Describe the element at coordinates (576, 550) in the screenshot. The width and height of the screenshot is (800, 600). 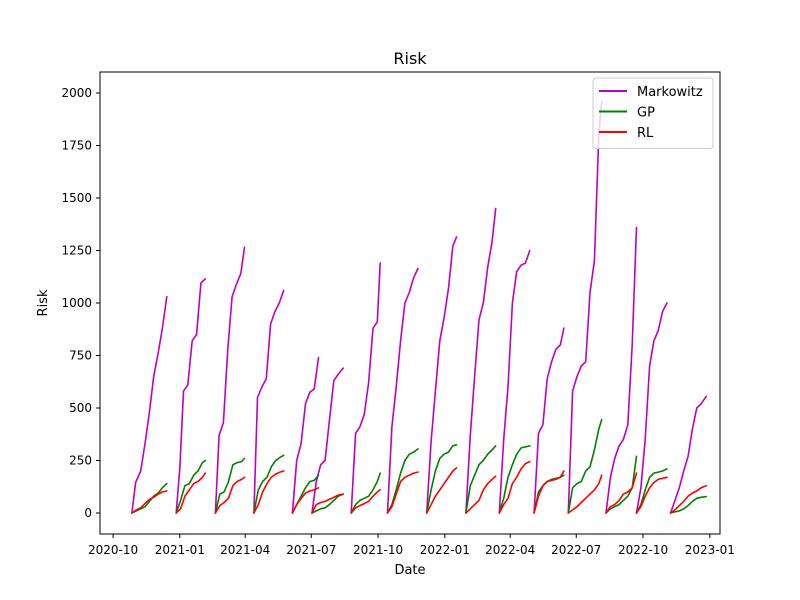
I see `x-tick-label: 2022-07` at that location.